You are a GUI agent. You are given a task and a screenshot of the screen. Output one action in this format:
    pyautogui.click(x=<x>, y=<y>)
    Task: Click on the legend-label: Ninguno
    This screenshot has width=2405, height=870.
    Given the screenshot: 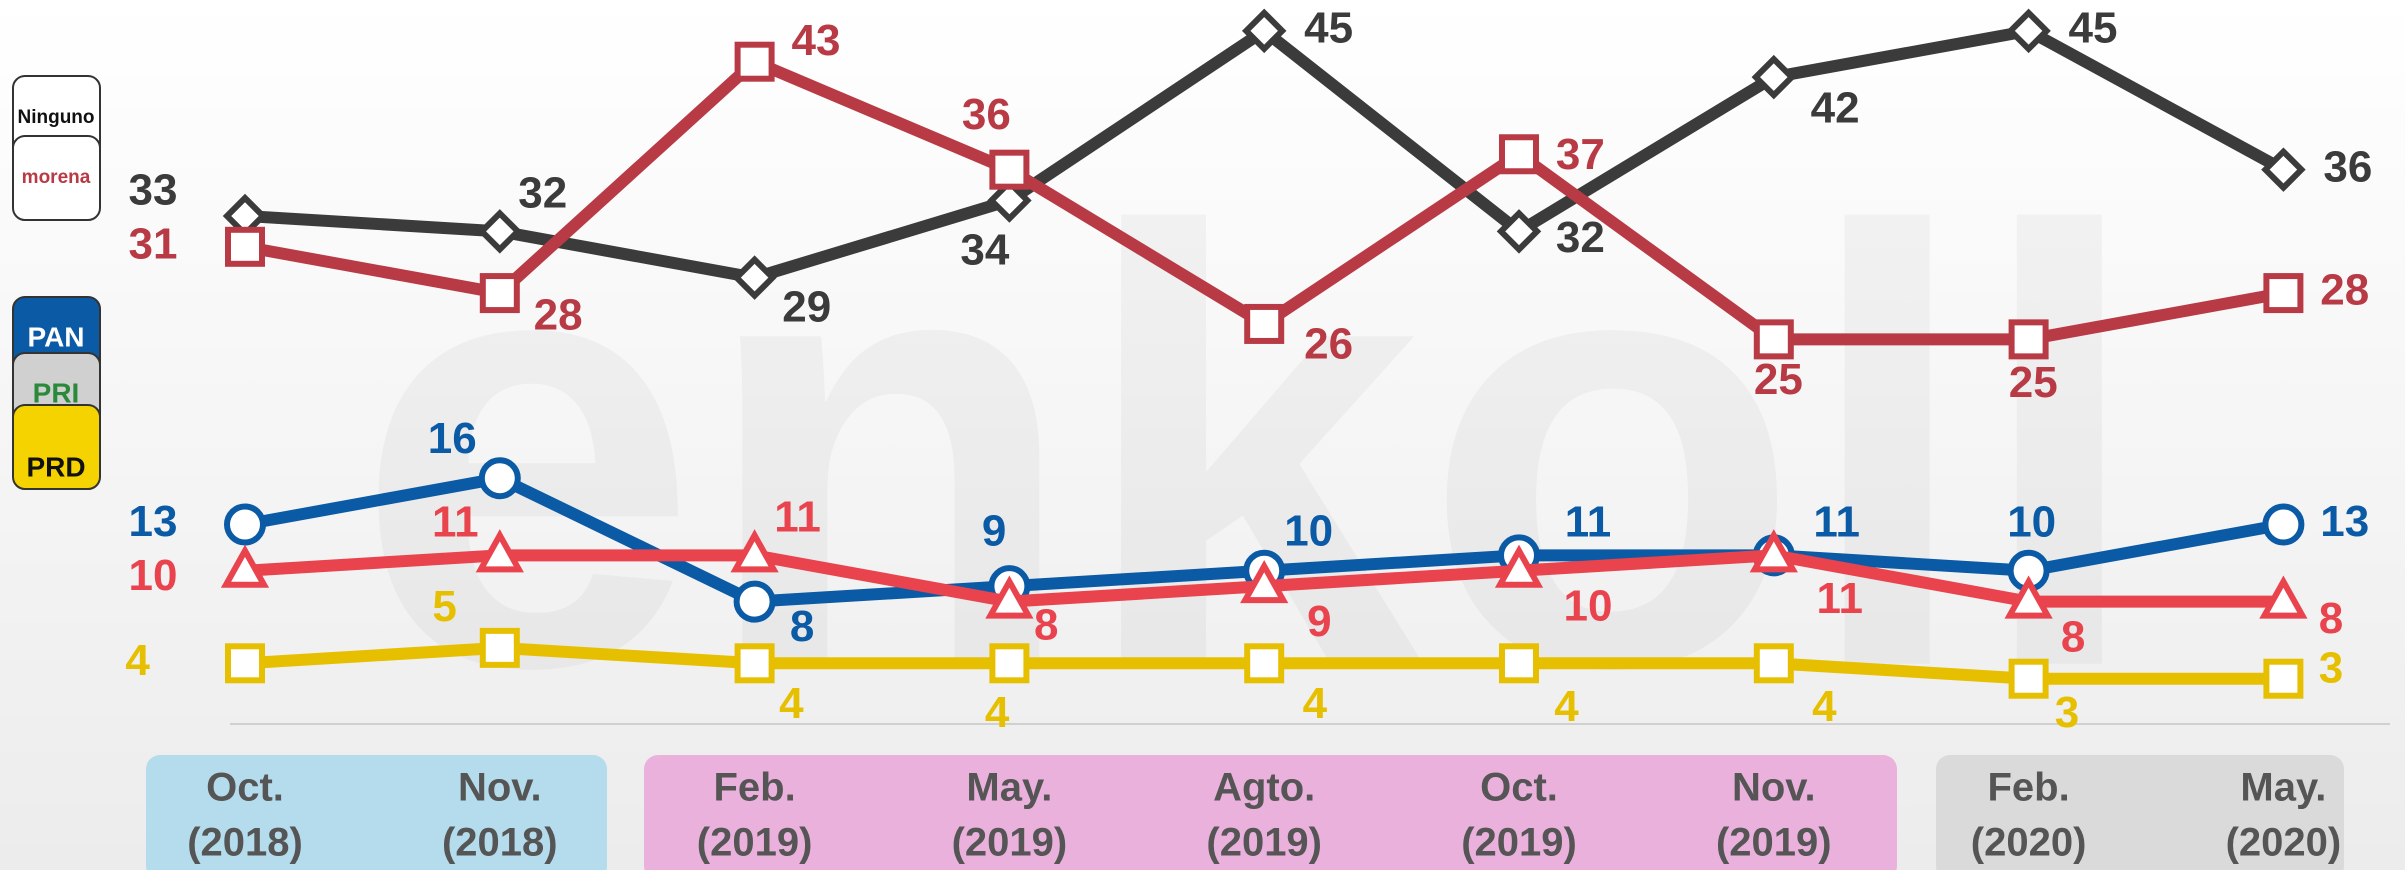 What is the action you would take?
    pyautogui.click(x=55, y=117)
    